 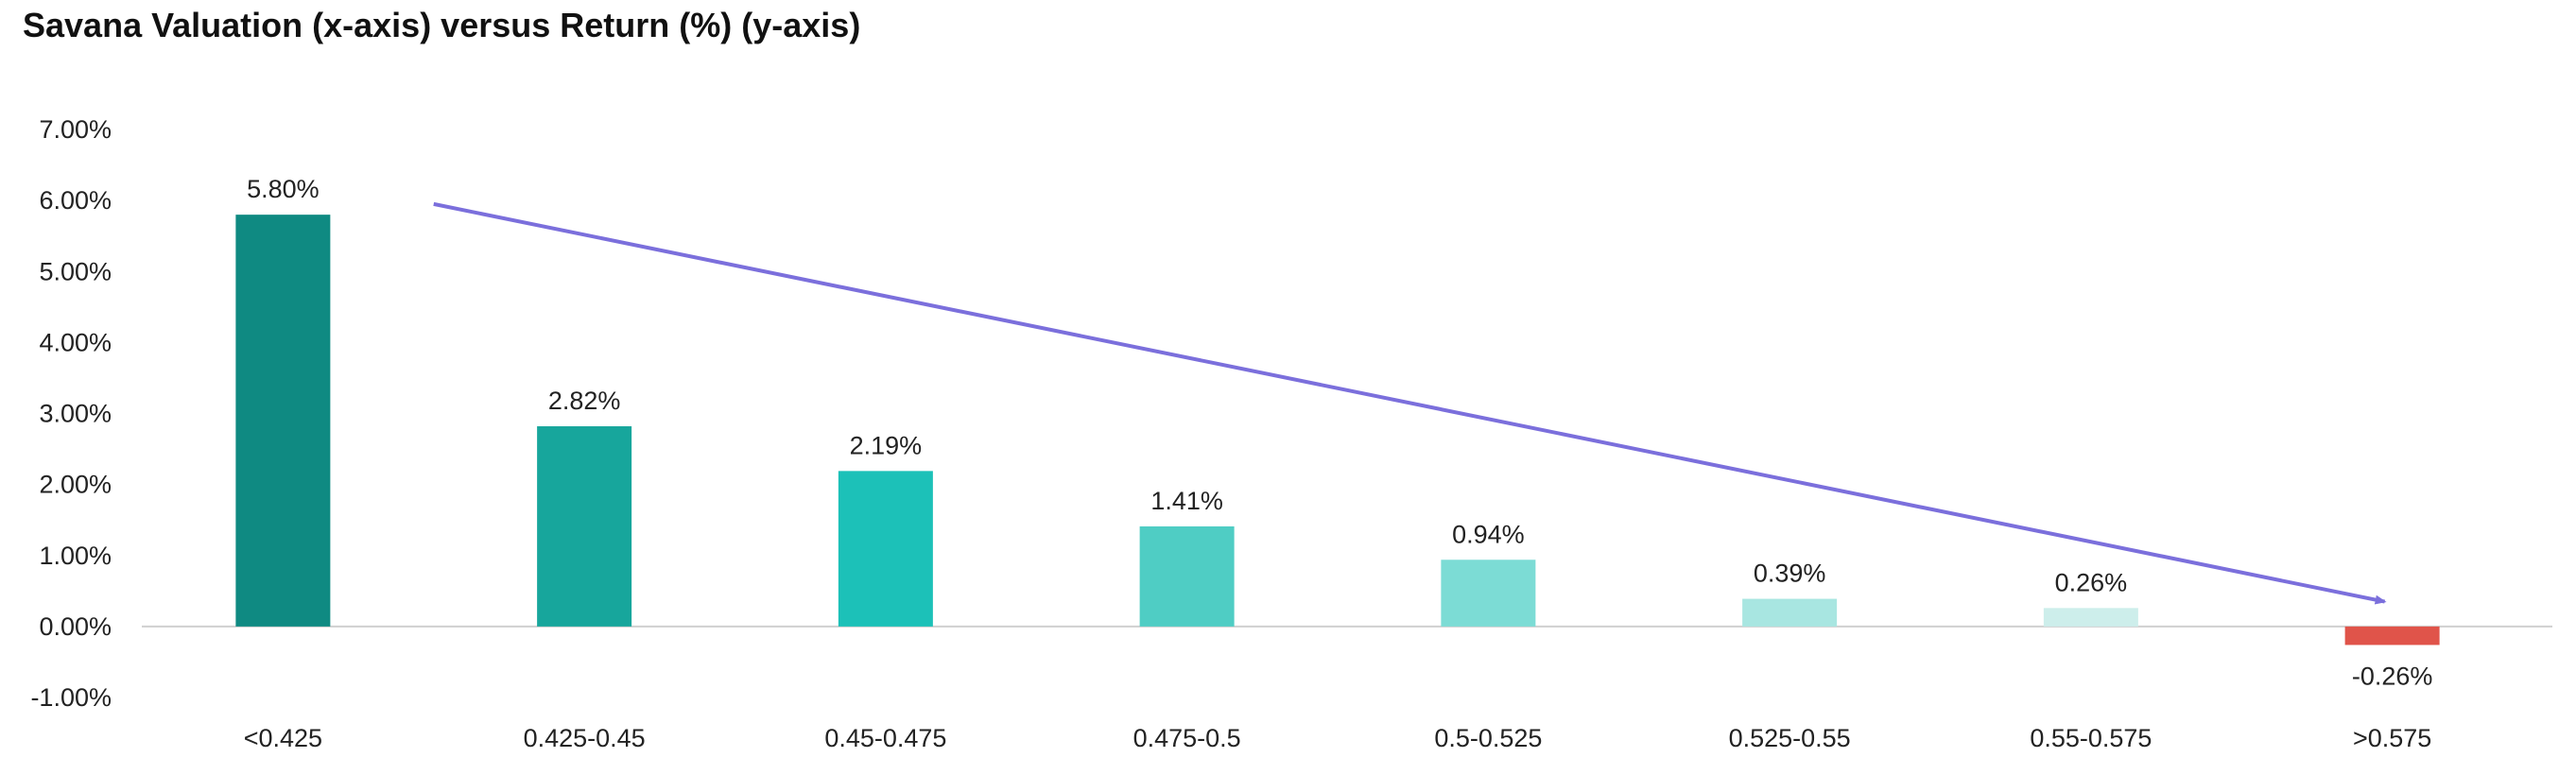 I want to click on category-label: <0.425, so click(x=283, y=738).